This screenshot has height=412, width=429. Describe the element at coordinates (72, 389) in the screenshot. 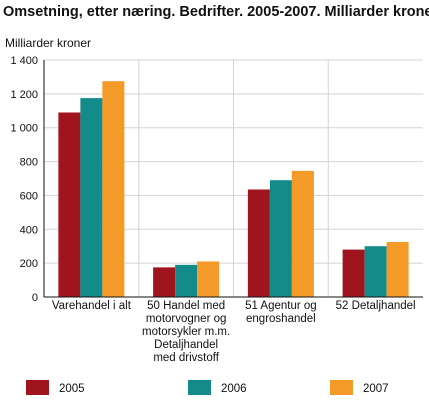

I see `legend-label: 2005` at that location.